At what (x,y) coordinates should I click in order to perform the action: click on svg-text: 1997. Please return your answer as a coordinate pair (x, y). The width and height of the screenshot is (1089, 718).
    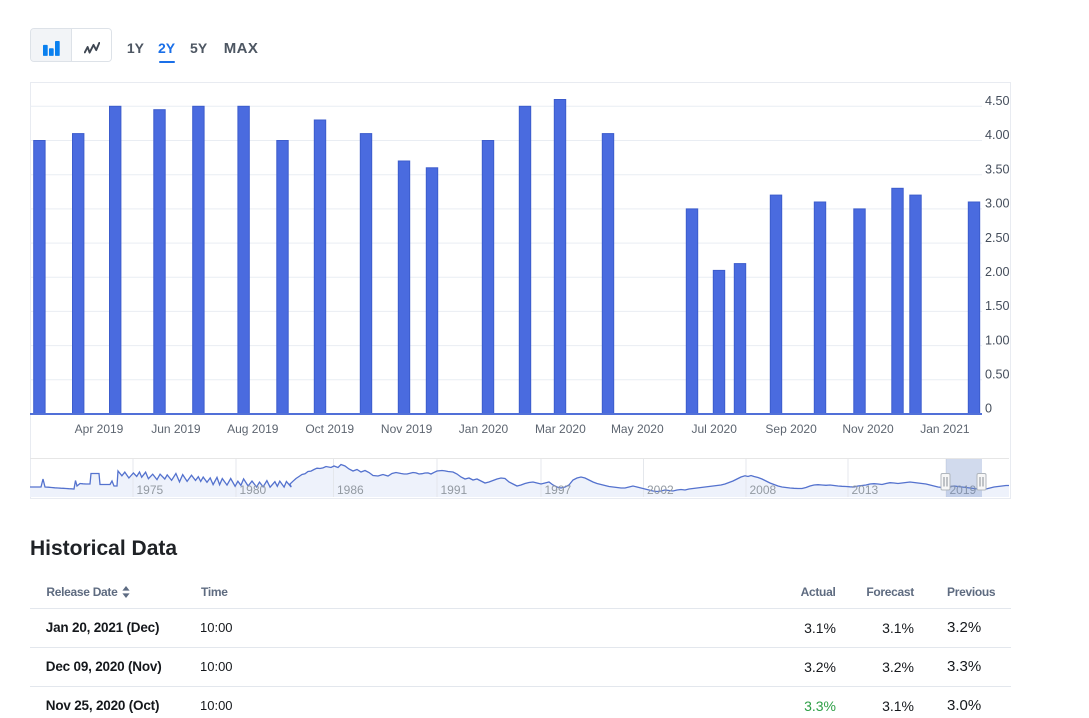
    Looking at the image, I should click on (558, 490).